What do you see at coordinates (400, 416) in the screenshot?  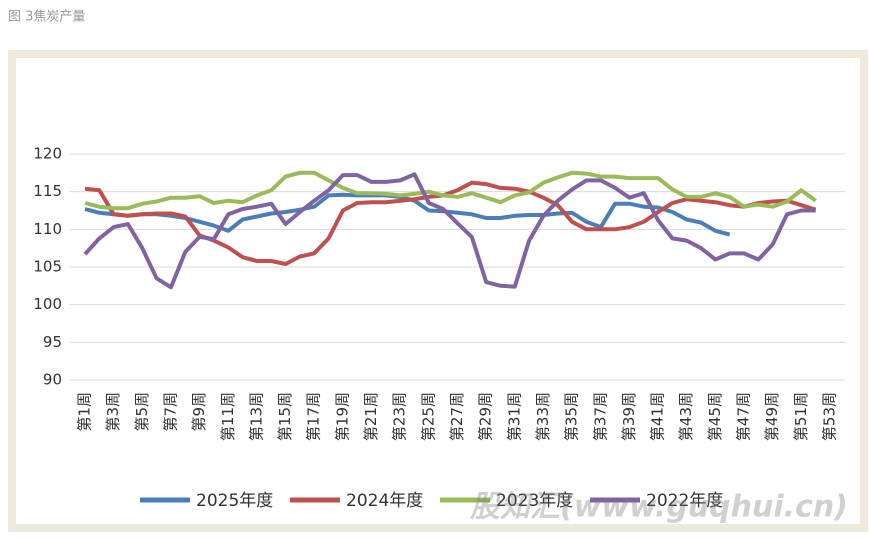 I see `x-tick-label: 第23周` at bounding box center [400, 416].